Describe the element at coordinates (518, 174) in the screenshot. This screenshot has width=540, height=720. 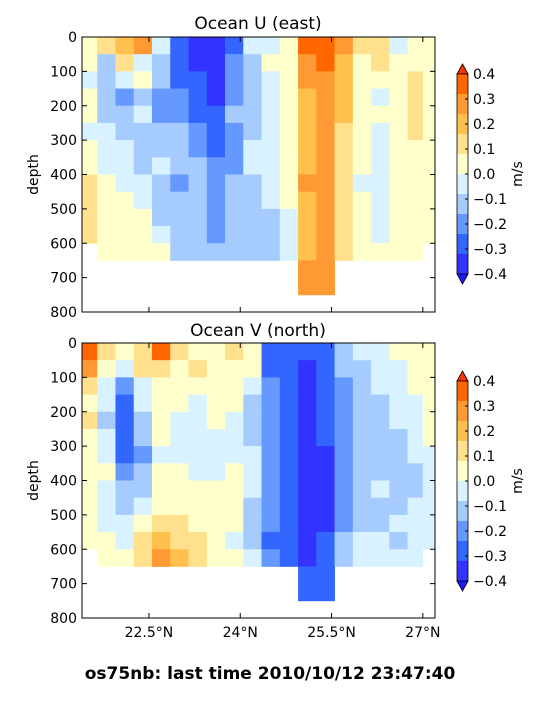
I see `colorbar-label: m/s` at that location.